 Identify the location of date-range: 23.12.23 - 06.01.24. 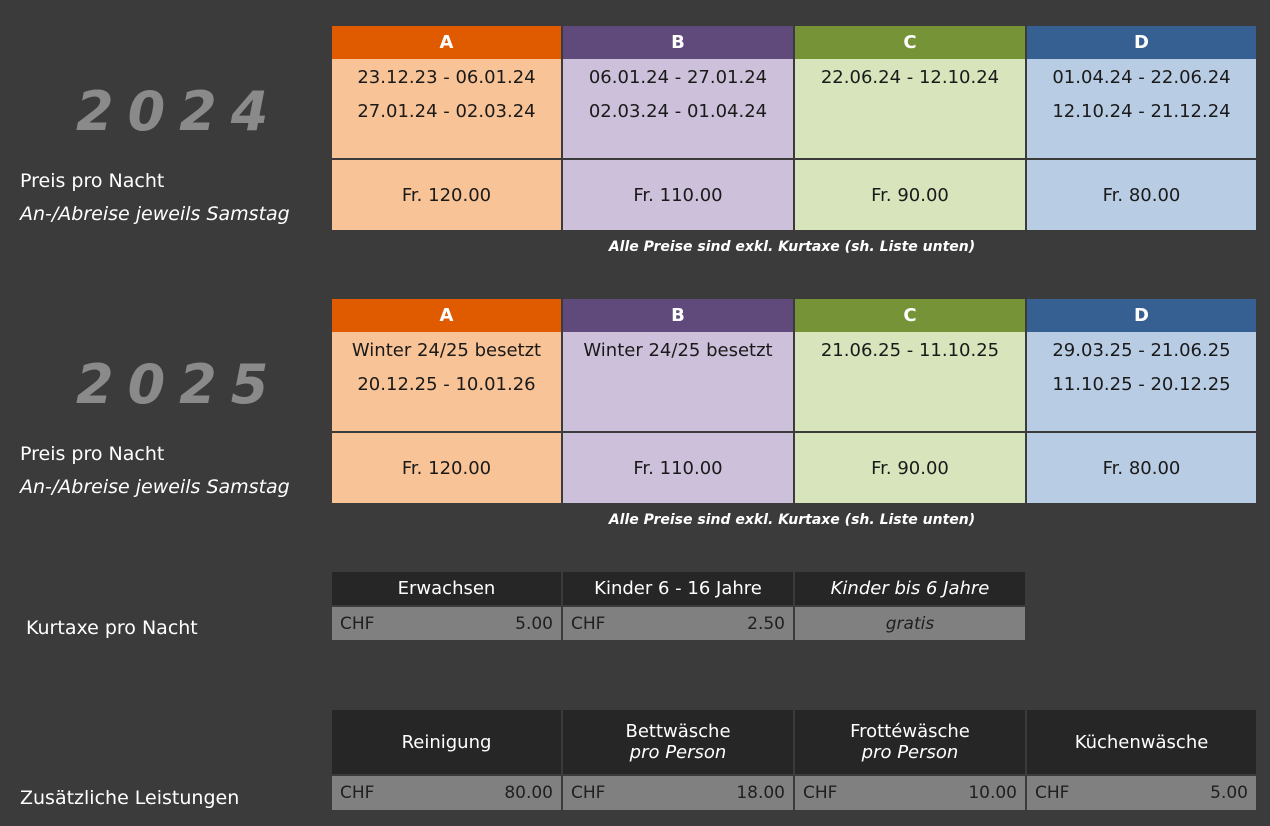
(446, 77).